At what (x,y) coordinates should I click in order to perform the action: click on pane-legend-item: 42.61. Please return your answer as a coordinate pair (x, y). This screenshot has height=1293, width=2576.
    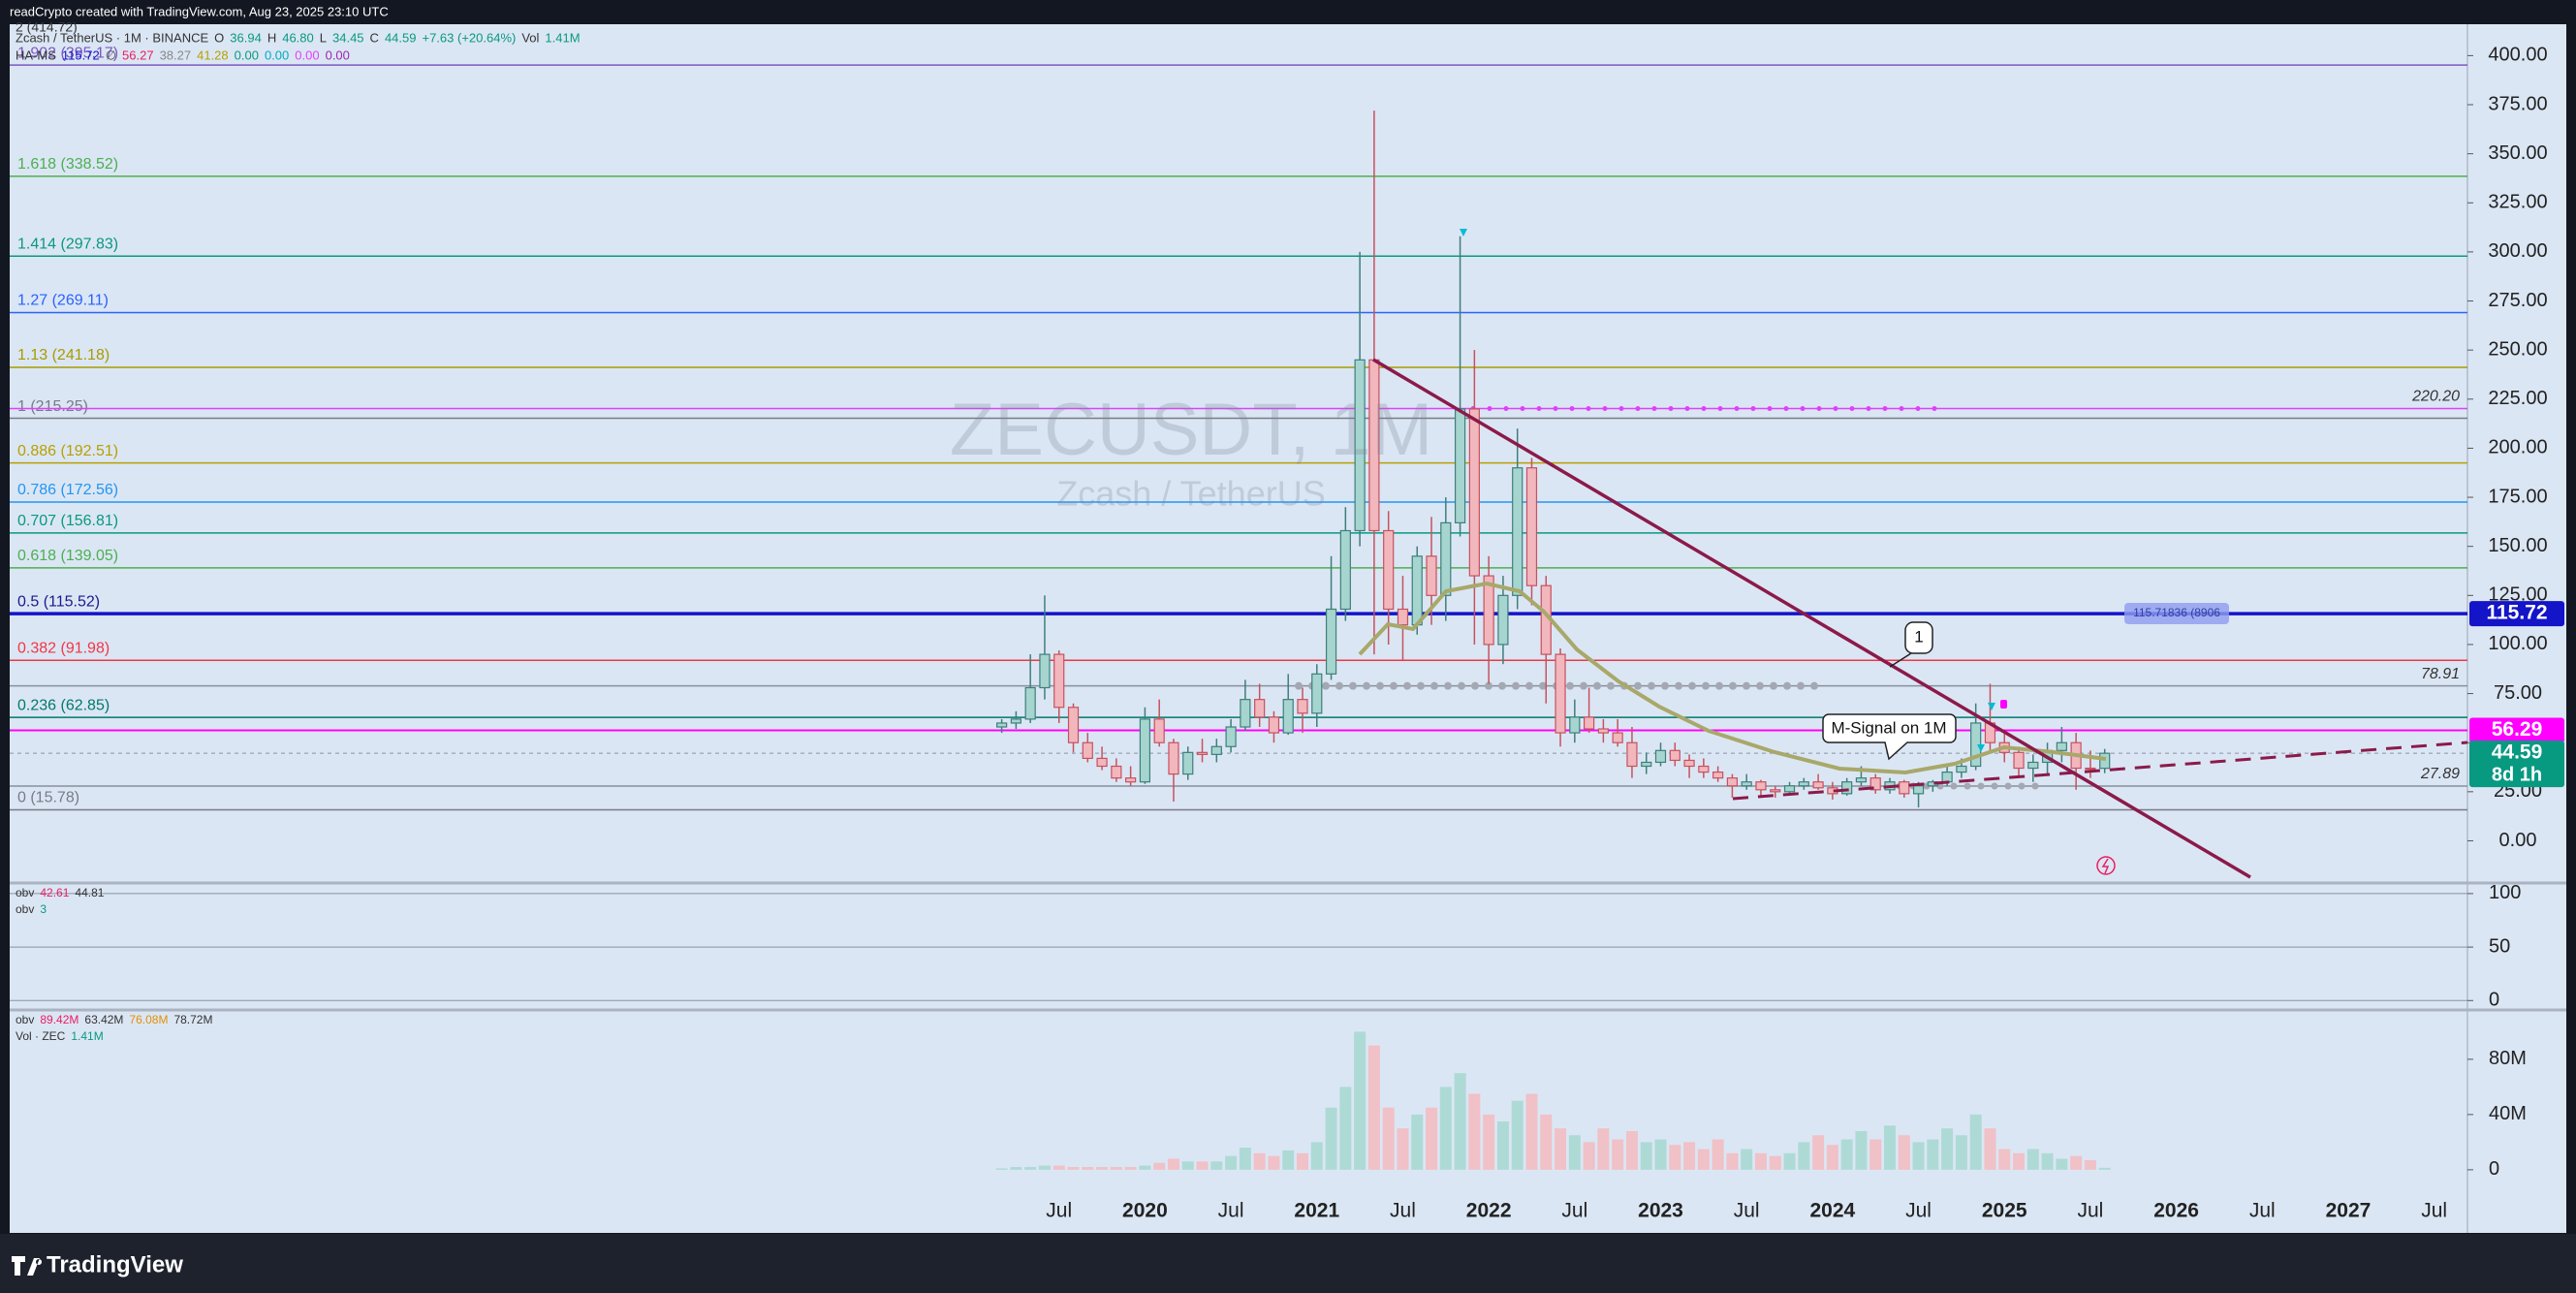
    Looking at the image, I should click on (54, 892).